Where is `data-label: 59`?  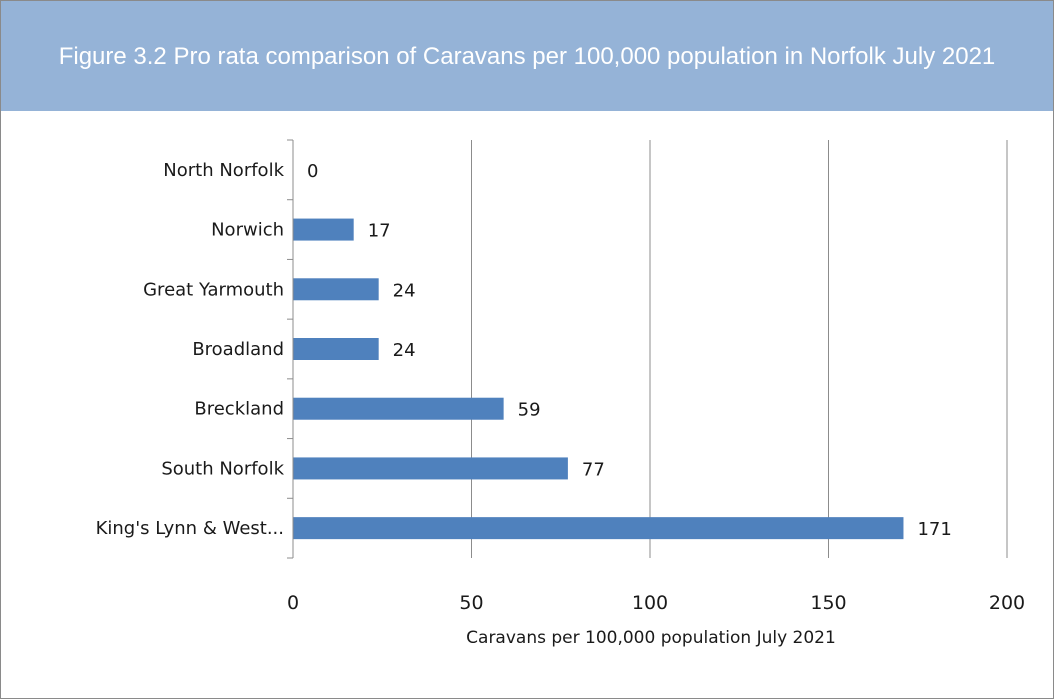
data-label: 59 is located at coordinates (529, 410).